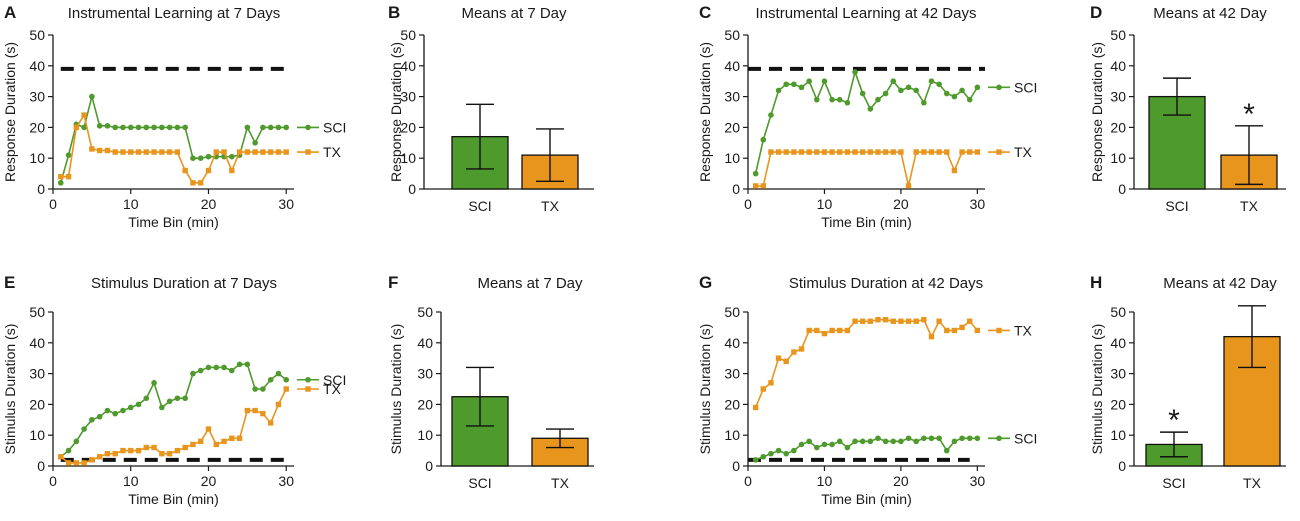  Describe the element at coordinates (866, 13) in the screenshot. I see `panel-title: Instrumental Learning at 42 Days` at that location.